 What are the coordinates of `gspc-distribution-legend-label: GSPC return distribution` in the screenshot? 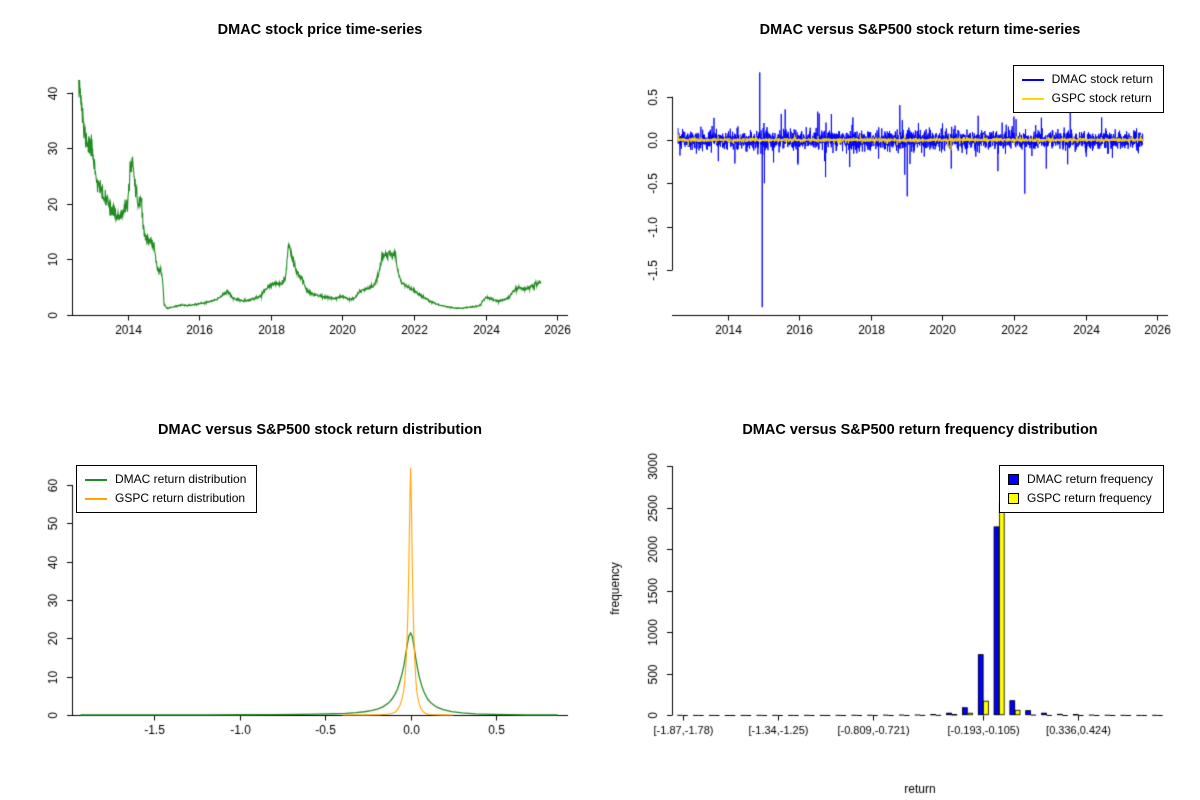 It's located at (180, 498).